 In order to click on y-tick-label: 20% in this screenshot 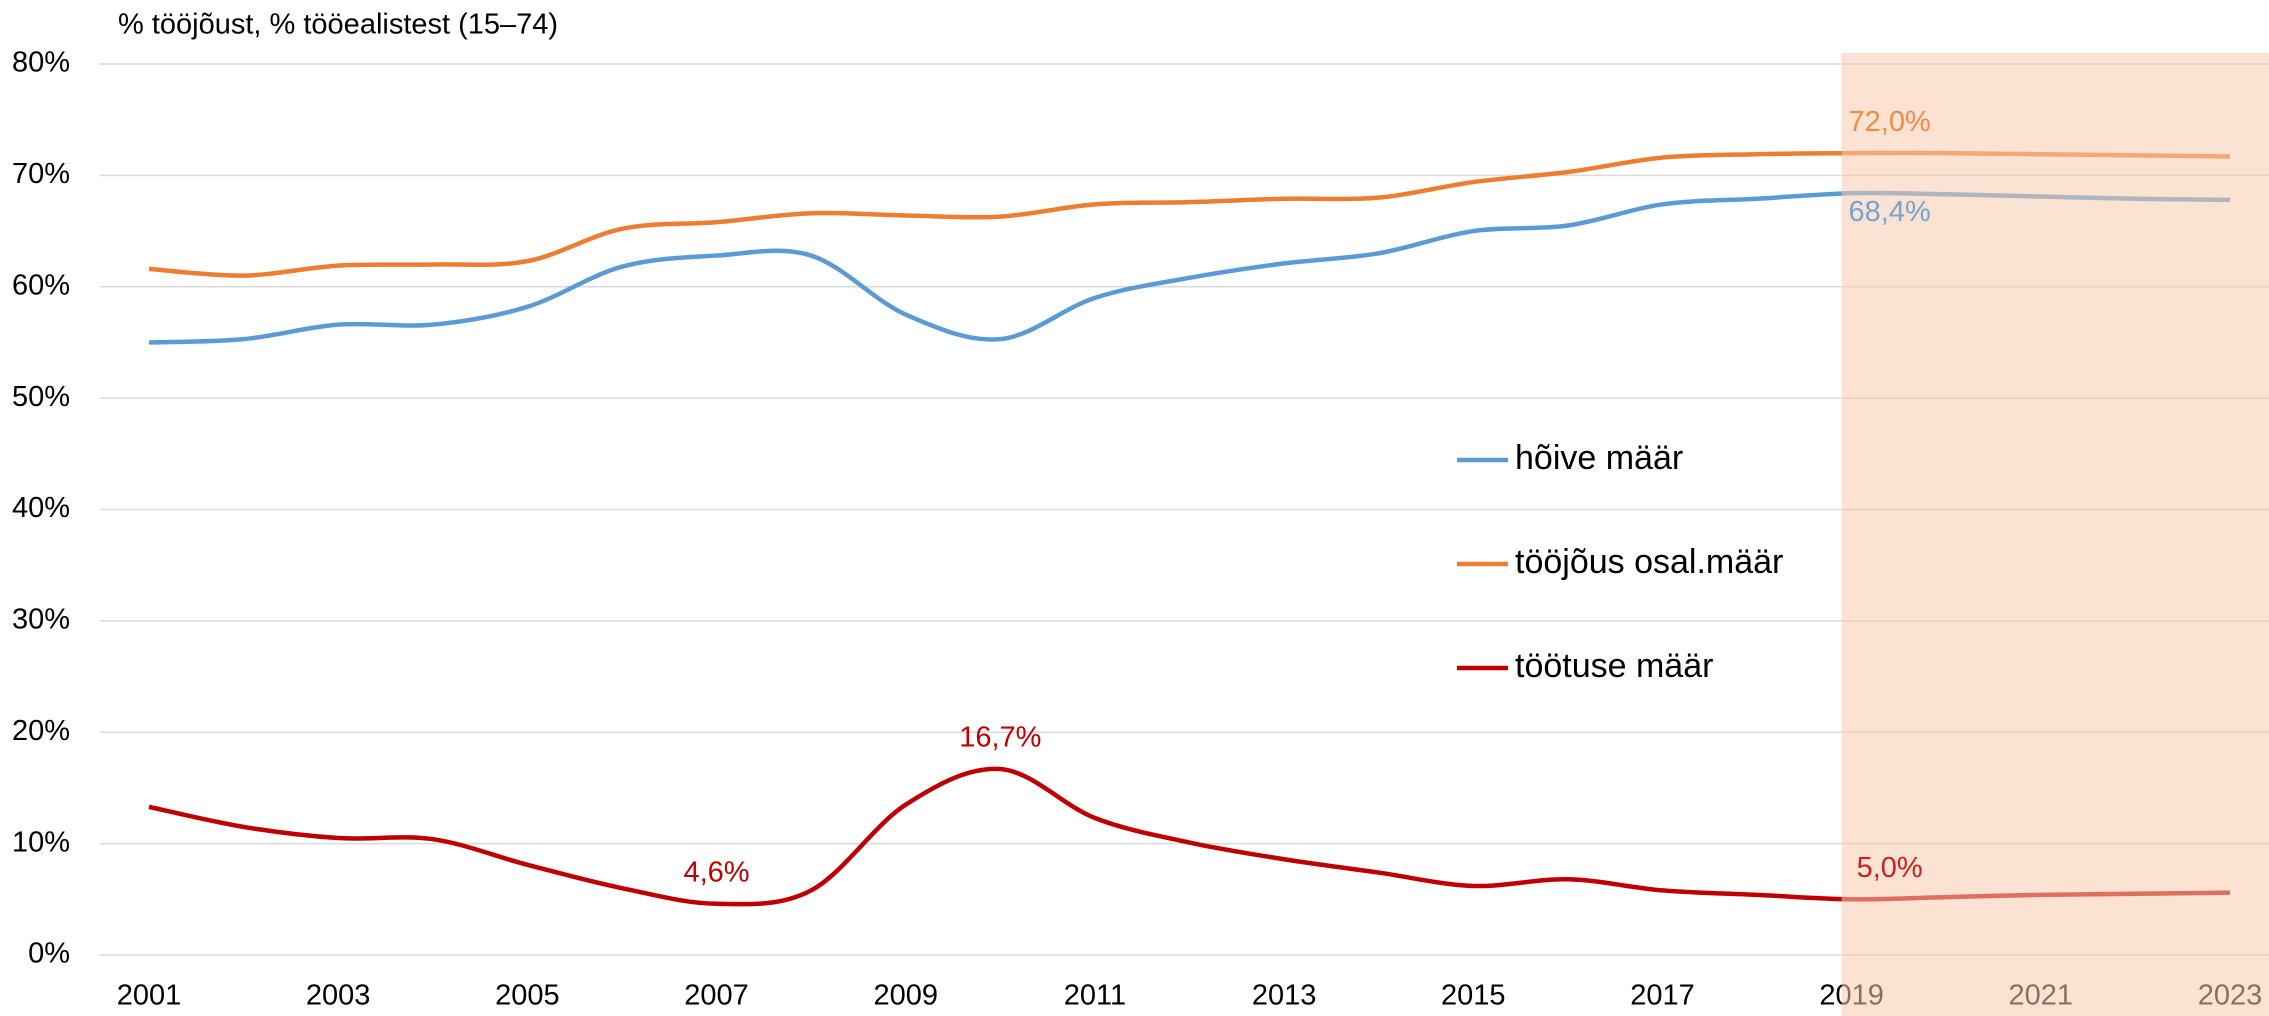, I will do `click(41, 731)`.